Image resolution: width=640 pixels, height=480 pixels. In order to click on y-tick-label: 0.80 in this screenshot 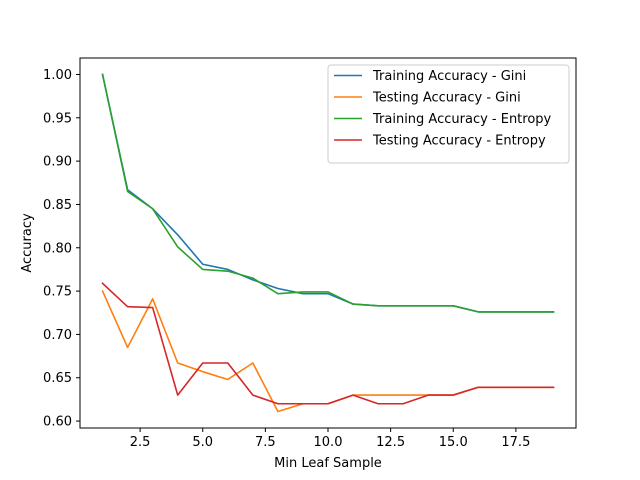, I will do `click(57, 248)`.